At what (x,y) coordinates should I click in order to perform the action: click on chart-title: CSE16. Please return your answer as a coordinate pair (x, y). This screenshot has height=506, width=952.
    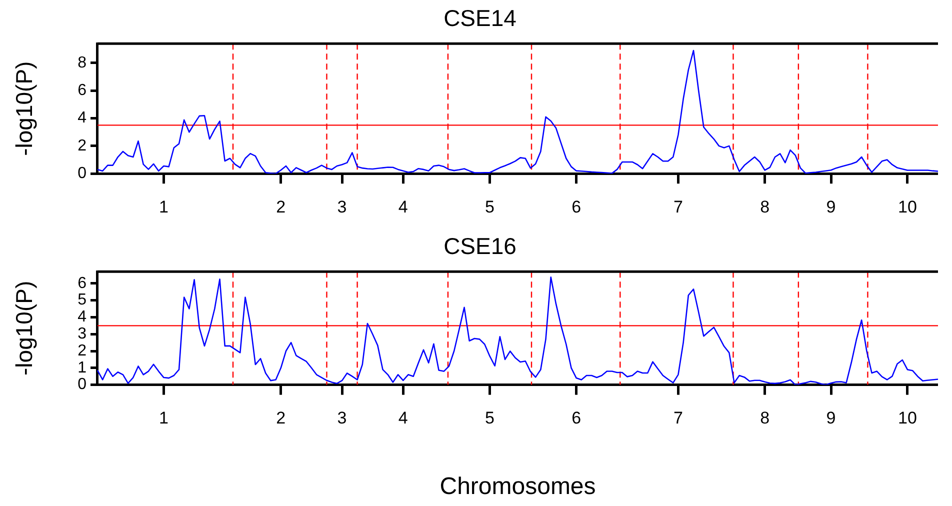
    Looking at the image, I should click on (480, 246).